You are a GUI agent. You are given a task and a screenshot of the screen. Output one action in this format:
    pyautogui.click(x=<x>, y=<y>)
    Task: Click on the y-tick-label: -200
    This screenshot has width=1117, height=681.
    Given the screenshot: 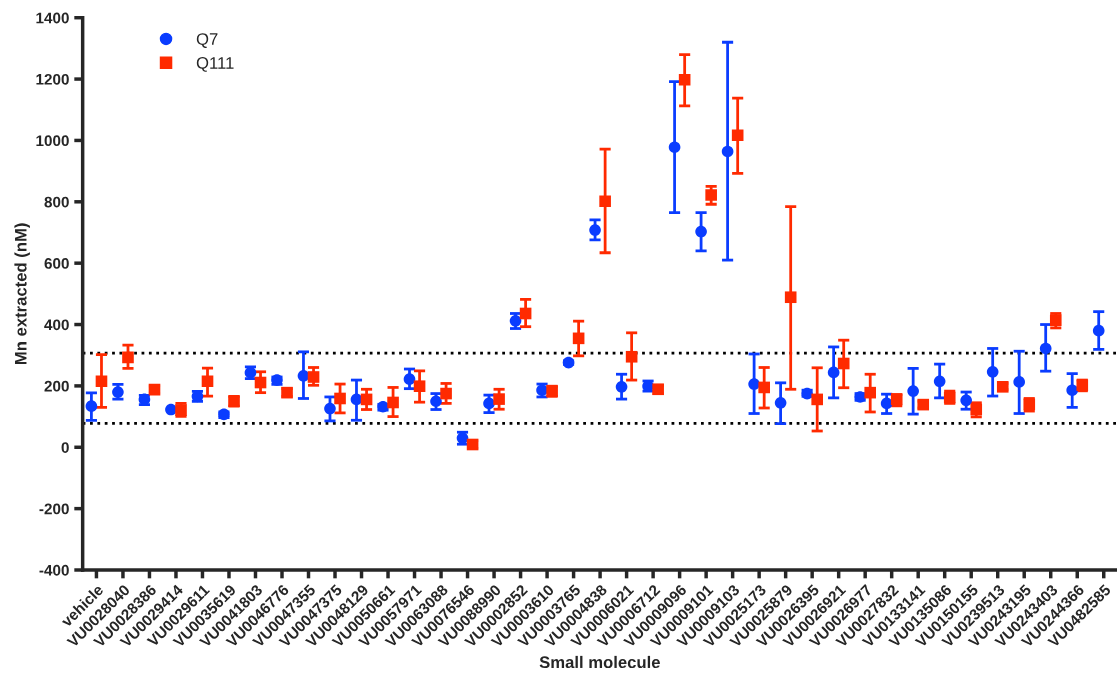 What is the action you would take?
    pyautogui.click(x=54, y=509)
    